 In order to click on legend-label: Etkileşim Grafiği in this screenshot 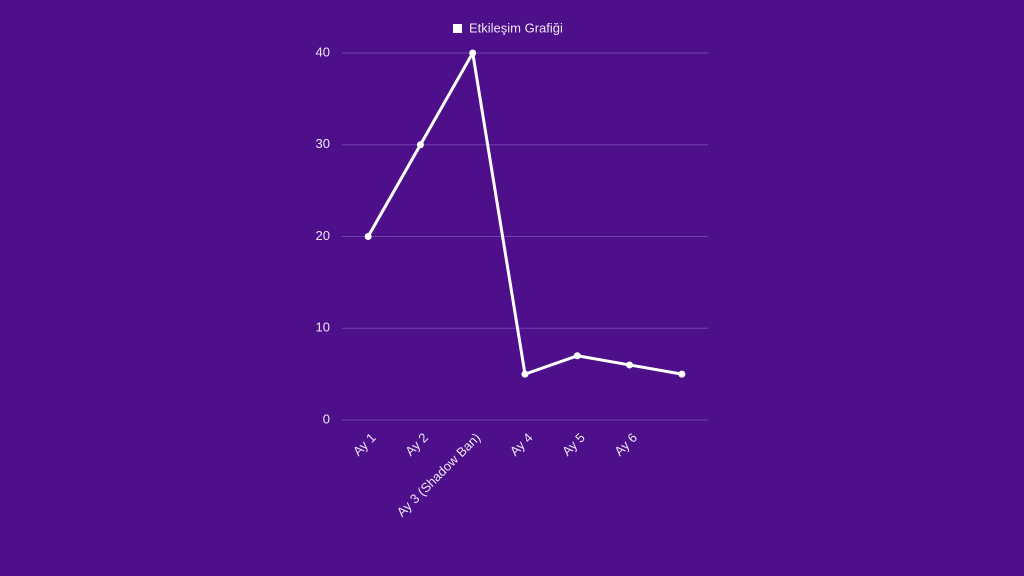, I will do `click(516, 27)`.